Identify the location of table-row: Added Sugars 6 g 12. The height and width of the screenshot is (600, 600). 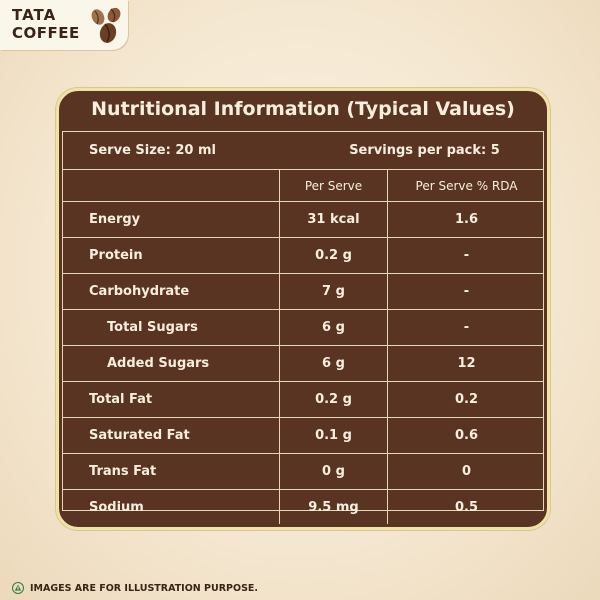
(303, 364).